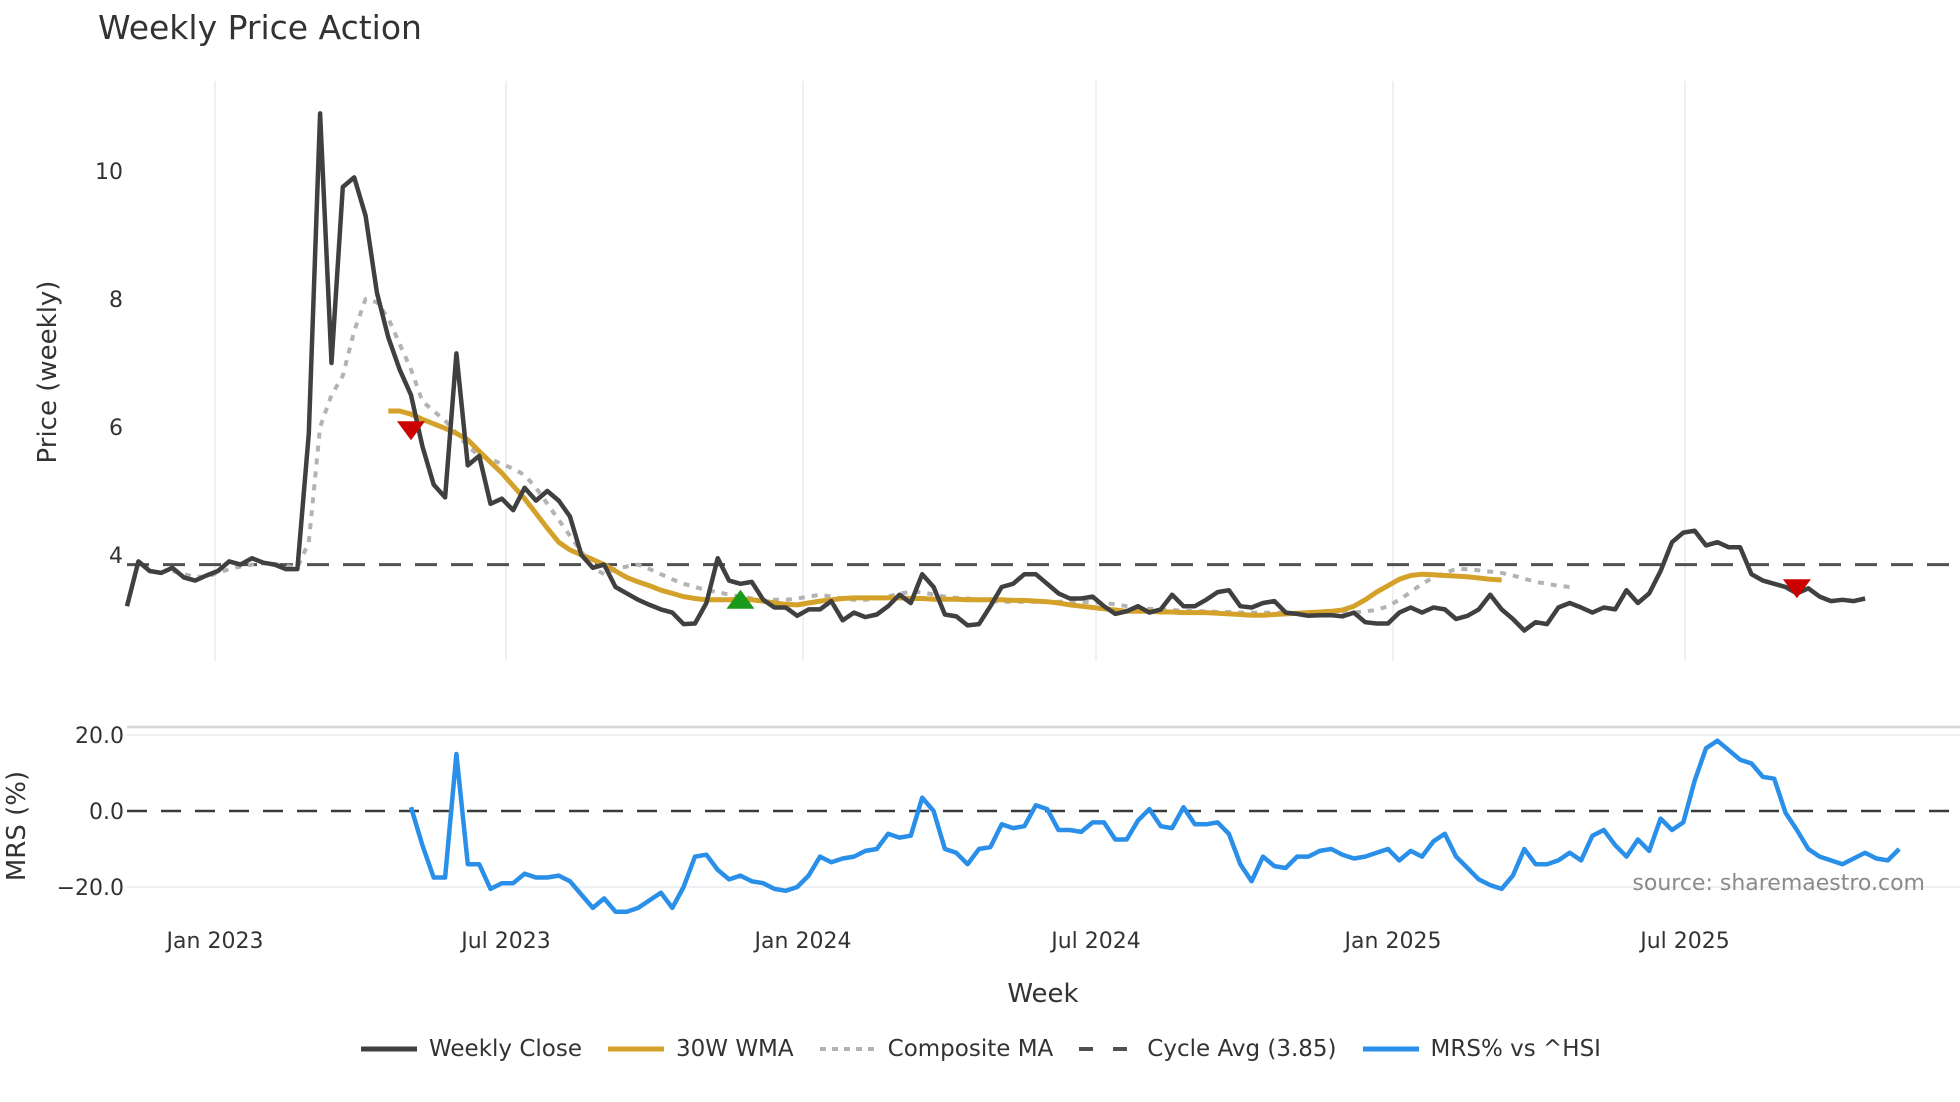 The image size is (1960, 1102). Describe the element at coordinates (740, 599) in the screenshot. I see `buy-signal-marker` at that location.